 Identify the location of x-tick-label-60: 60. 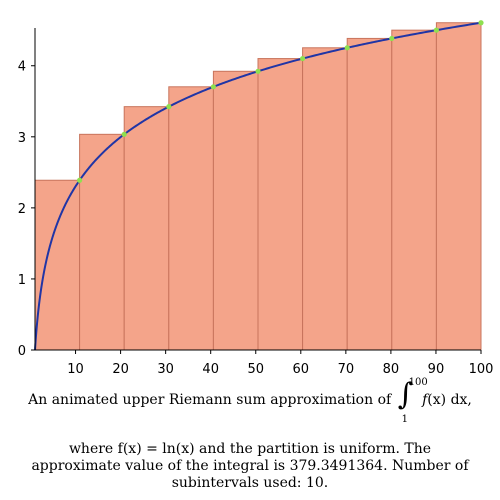
(301, 369).